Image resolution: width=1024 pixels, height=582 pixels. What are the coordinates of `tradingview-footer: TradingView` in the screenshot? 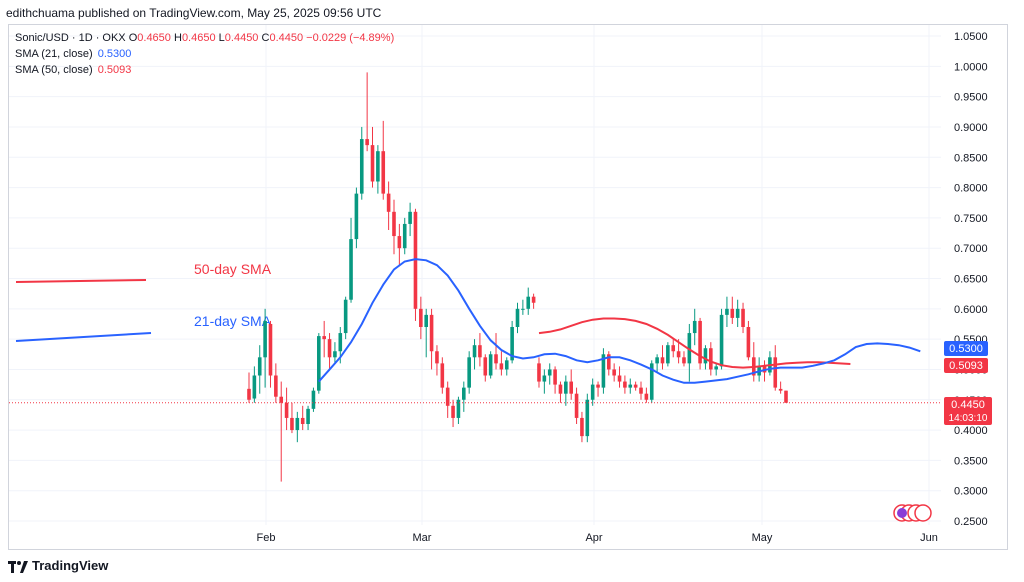 It's located at (58, 565).